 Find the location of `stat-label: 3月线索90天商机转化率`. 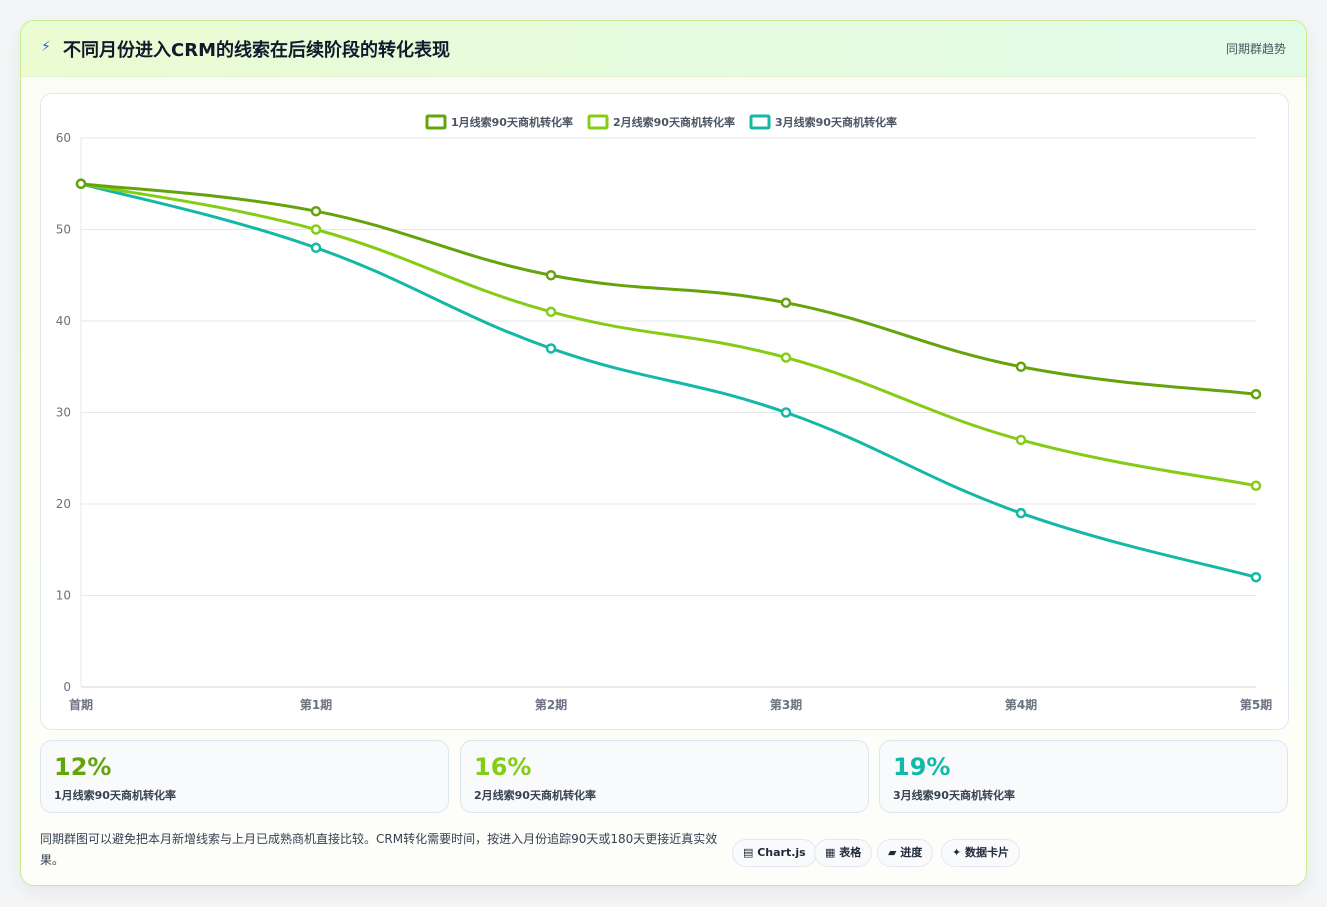

stat-label: 3月线索90天商机转化率 is located at coordinates (954, 795).